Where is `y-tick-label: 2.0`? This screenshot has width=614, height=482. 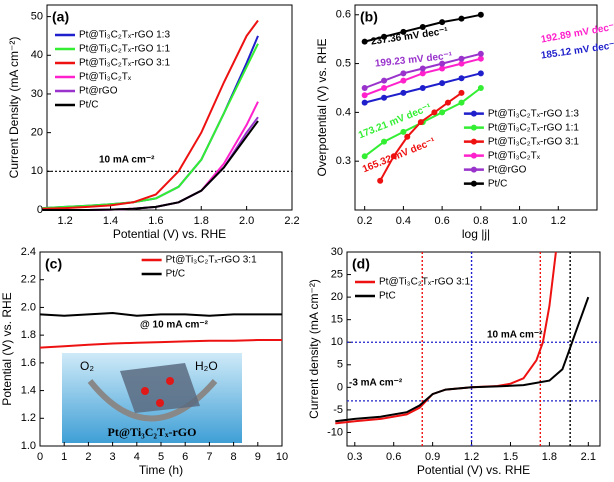
y-tick-label: 2.0 is located at coordinates (28, 307).